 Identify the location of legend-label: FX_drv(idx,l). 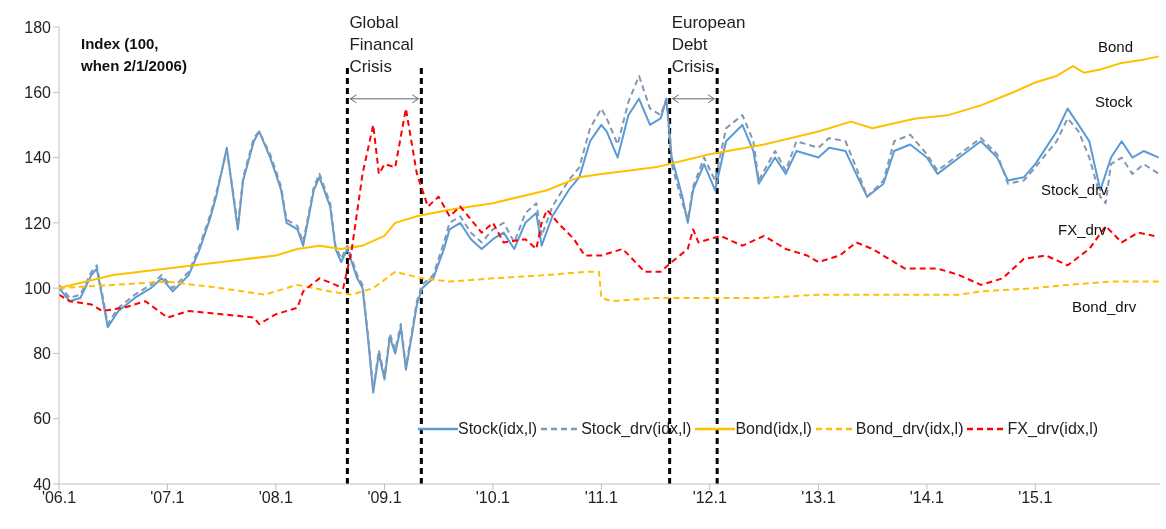
(1053, 429).